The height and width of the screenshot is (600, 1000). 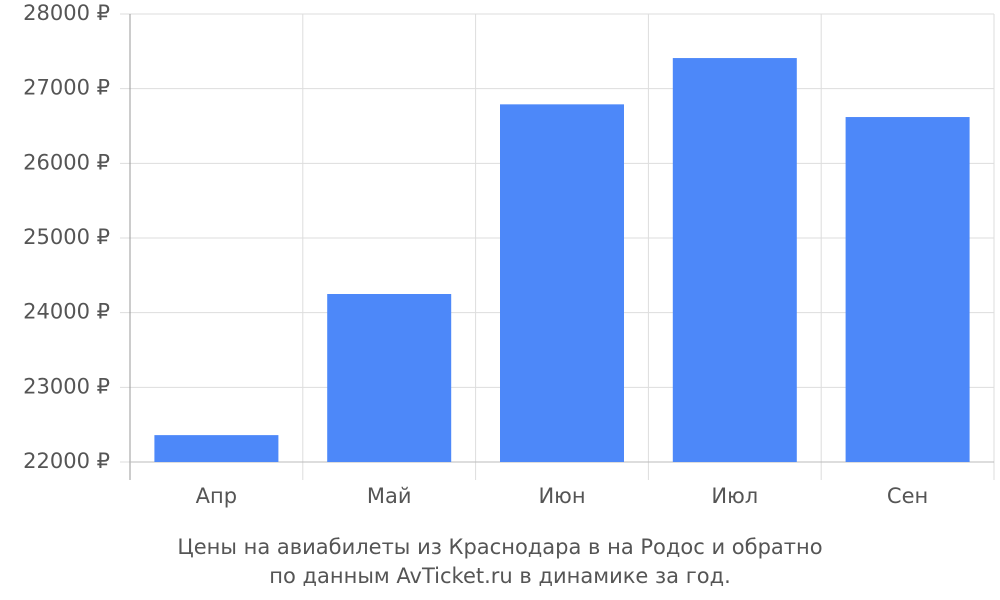 What do you see at coordinates (66, 88) in the screenshot?
I see `y-tick-label: 27000 ₽` at bounding box center [66, 88].